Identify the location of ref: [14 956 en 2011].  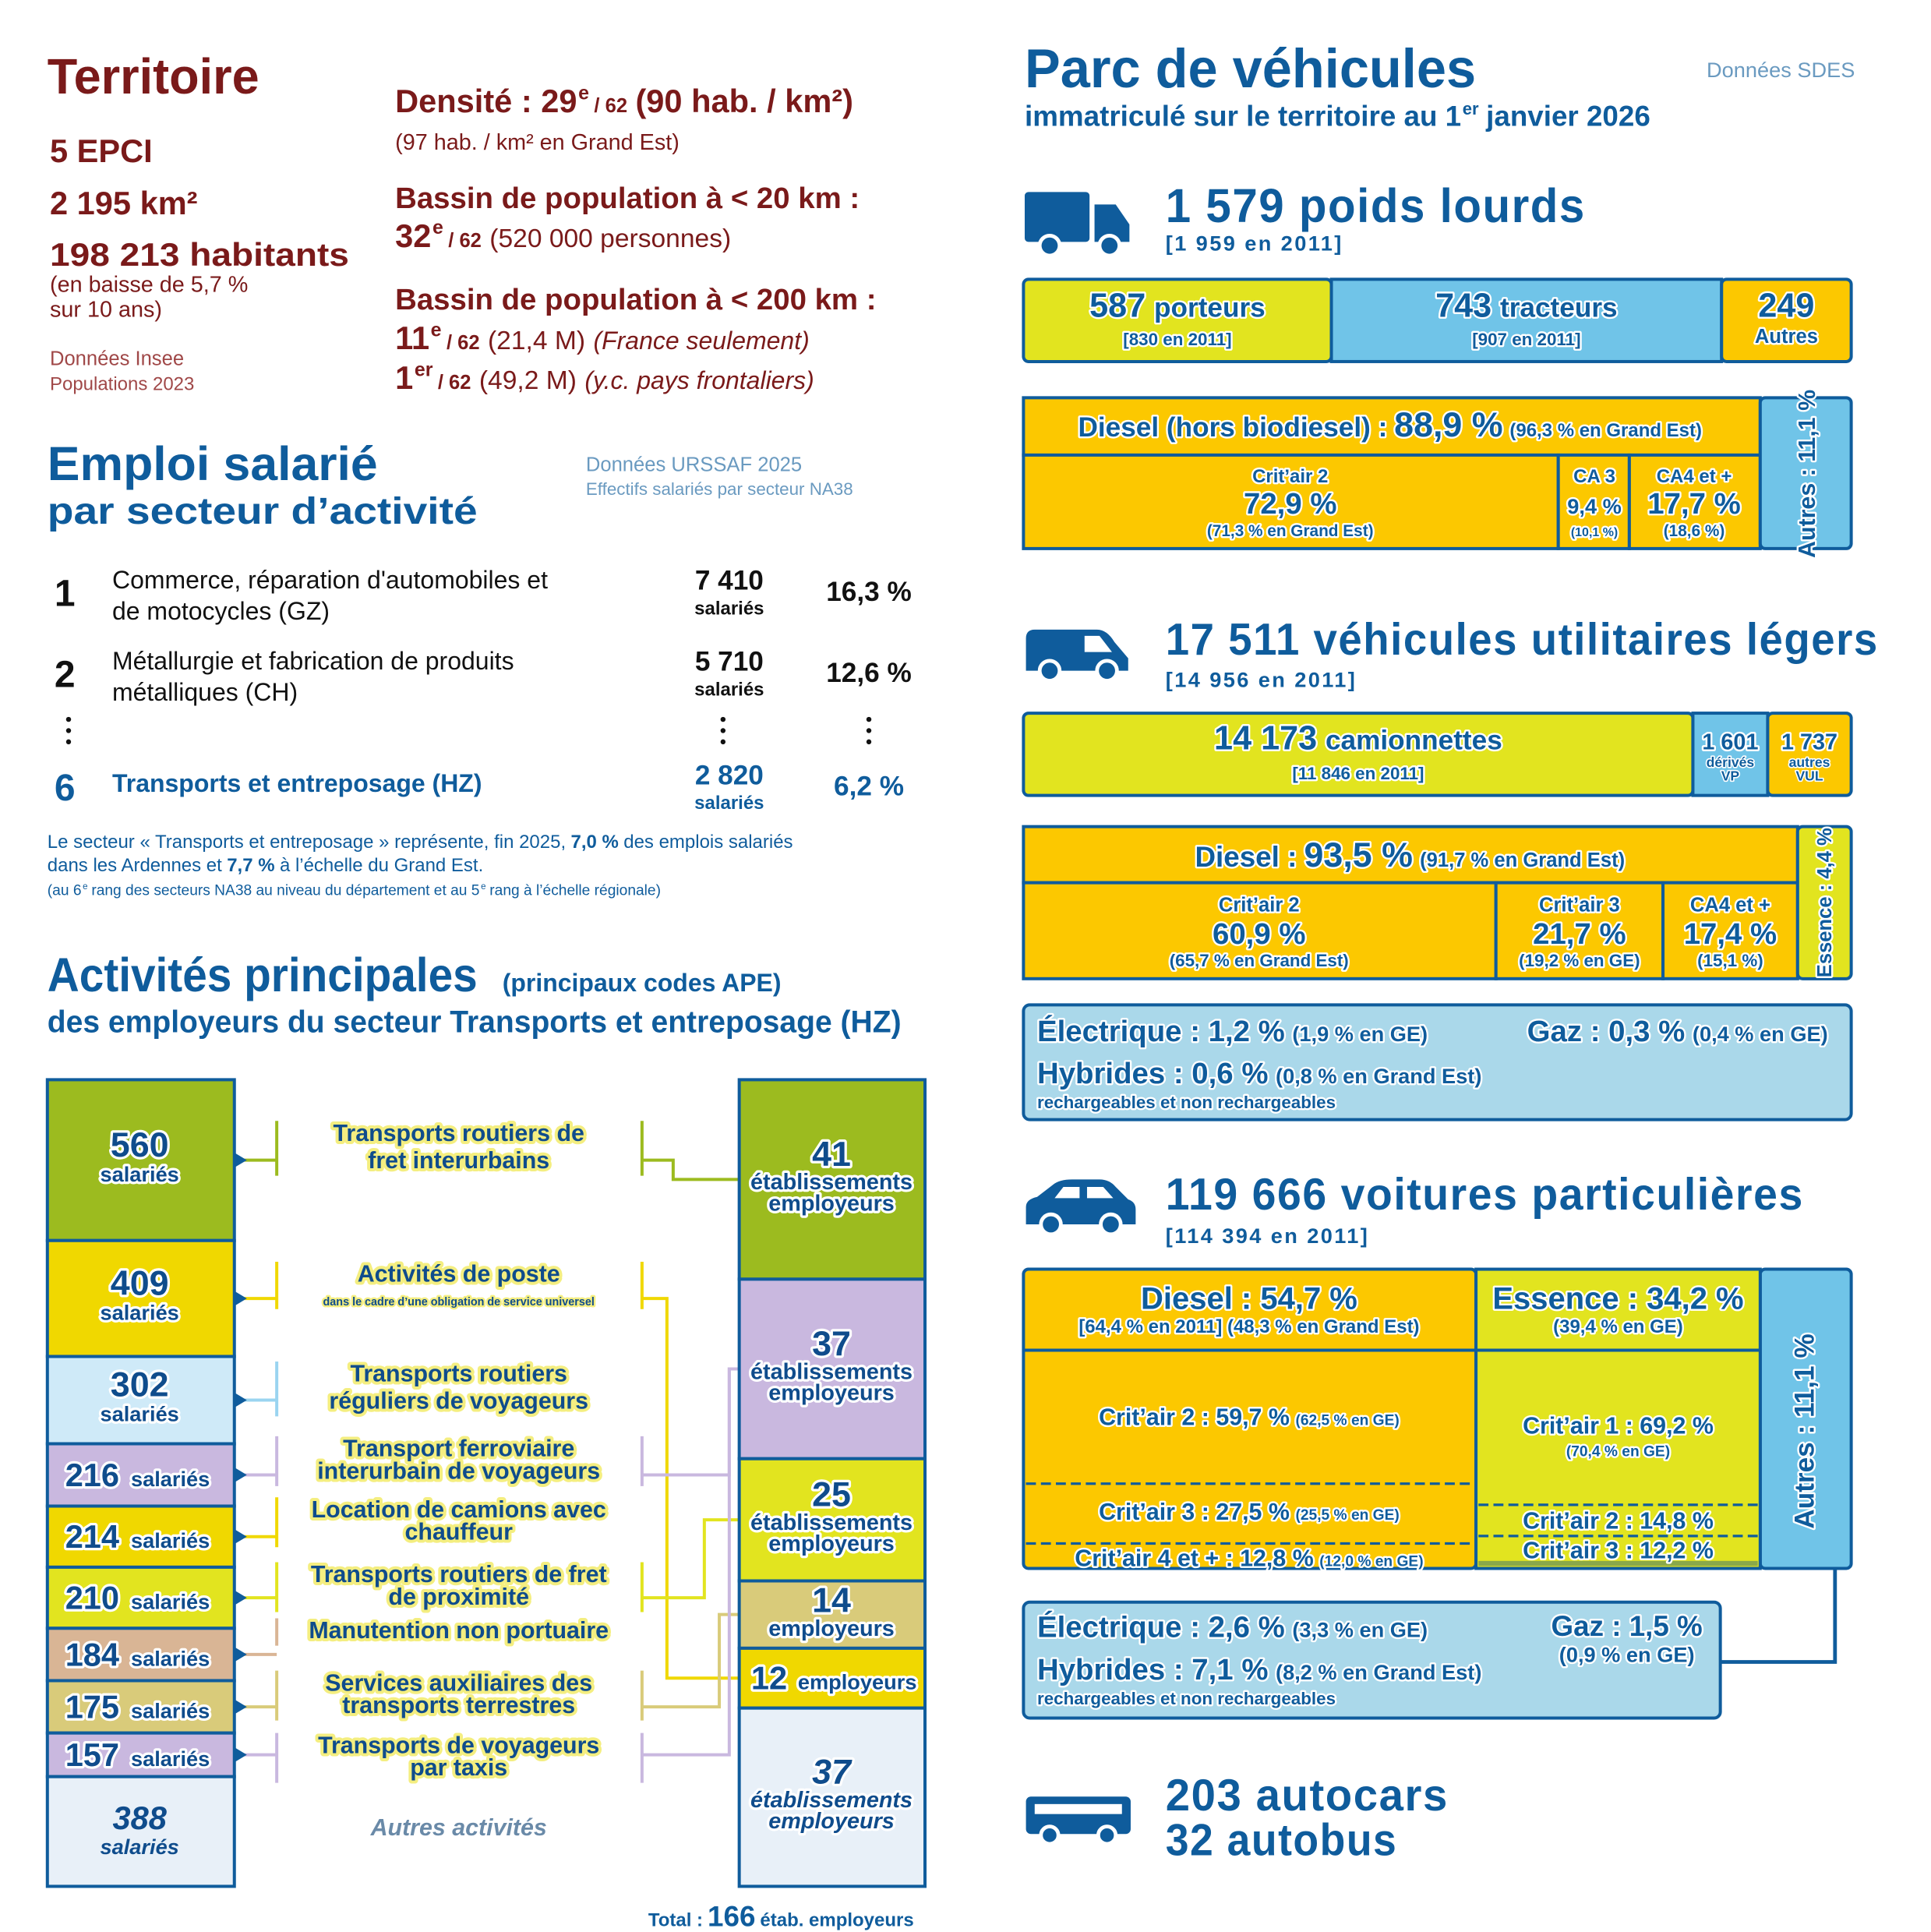
(1262, 679).